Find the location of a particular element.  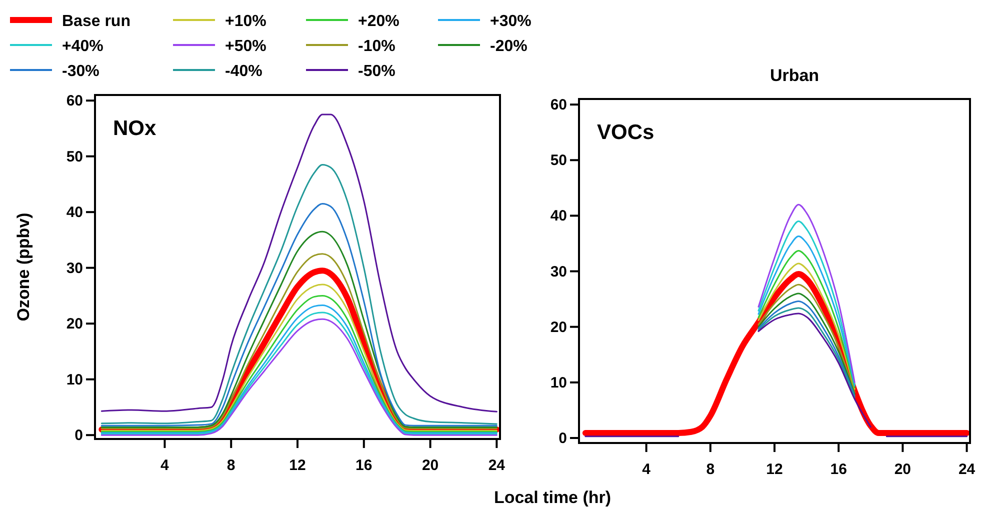

legend-label: +50% is located at coordinates (245, 46).